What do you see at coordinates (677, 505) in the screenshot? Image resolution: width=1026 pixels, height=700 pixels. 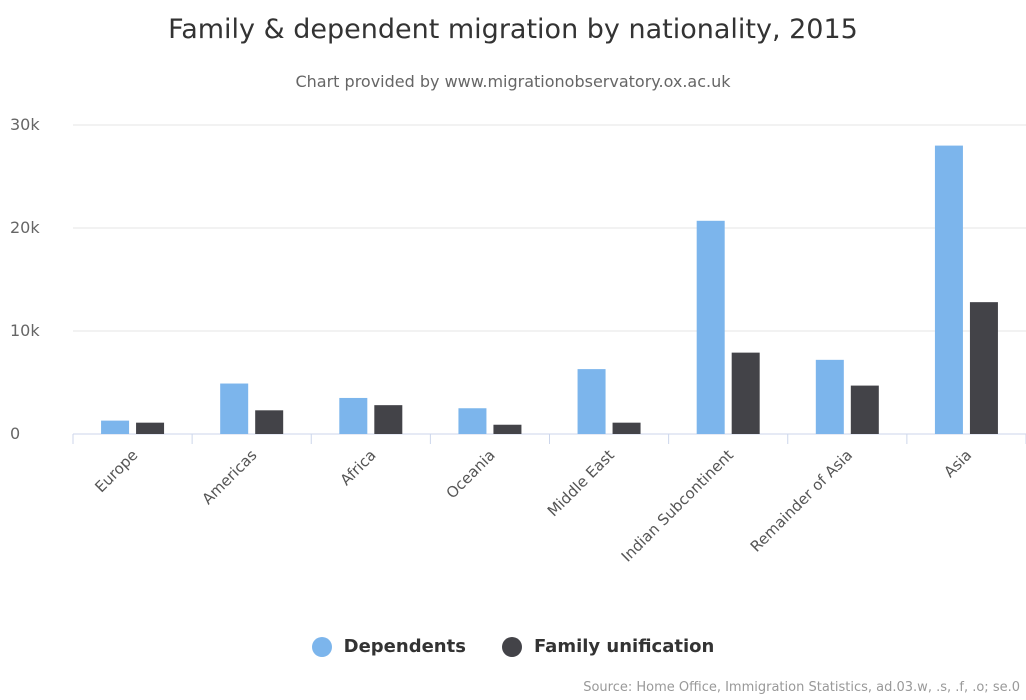 I see `x-tick-label: Indian Subcontinent` at bounding box center [677, 505].